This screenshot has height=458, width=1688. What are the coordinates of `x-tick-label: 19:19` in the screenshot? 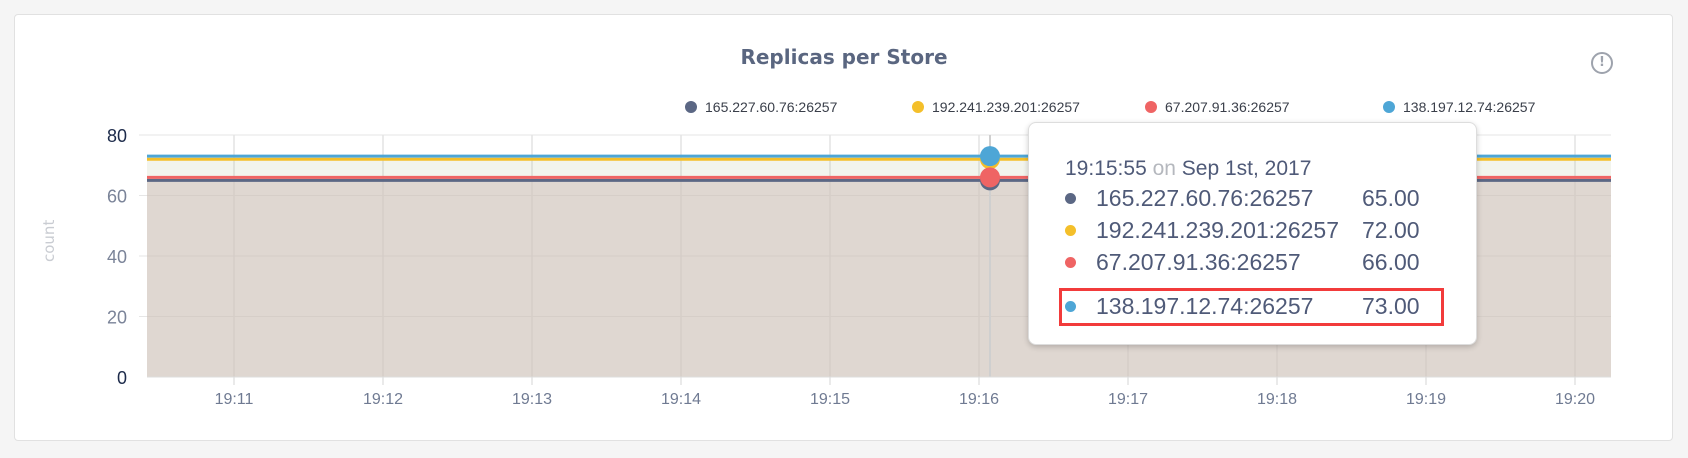 It's located at (1426, 399).